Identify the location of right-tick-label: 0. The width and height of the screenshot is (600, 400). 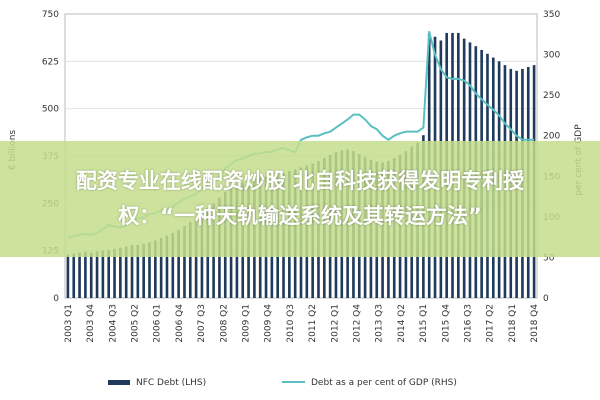
(546, 299).